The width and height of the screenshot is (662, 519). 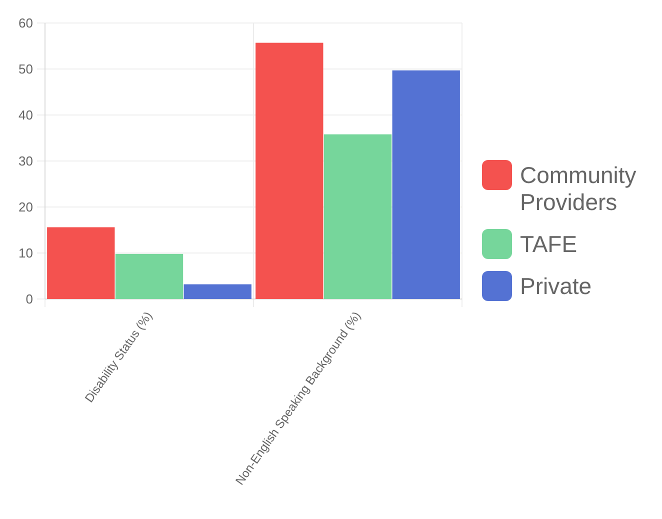 What do you see at coordinates (25, 207) in the screenshot?
I see `y-tick-label: 20` at bounding box center [25, 207].